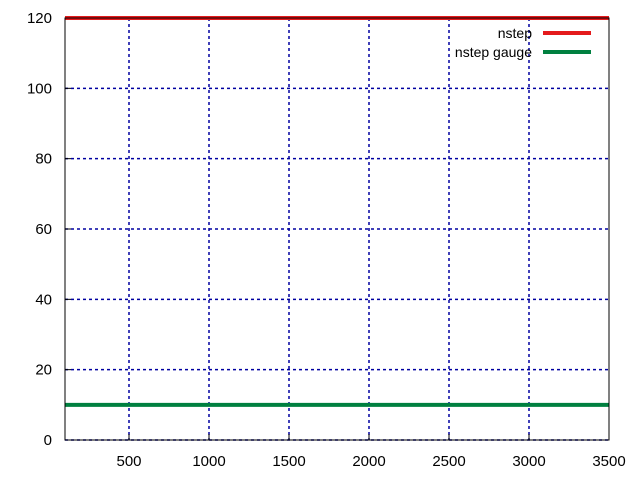 The image size is (640, 480). What do you see at coordinates (371, 452) in the screenshot?
I see `x-axis-ticks: 500 1000 1500 2000 2500 3000 3500` at bounding box center [371, 452].